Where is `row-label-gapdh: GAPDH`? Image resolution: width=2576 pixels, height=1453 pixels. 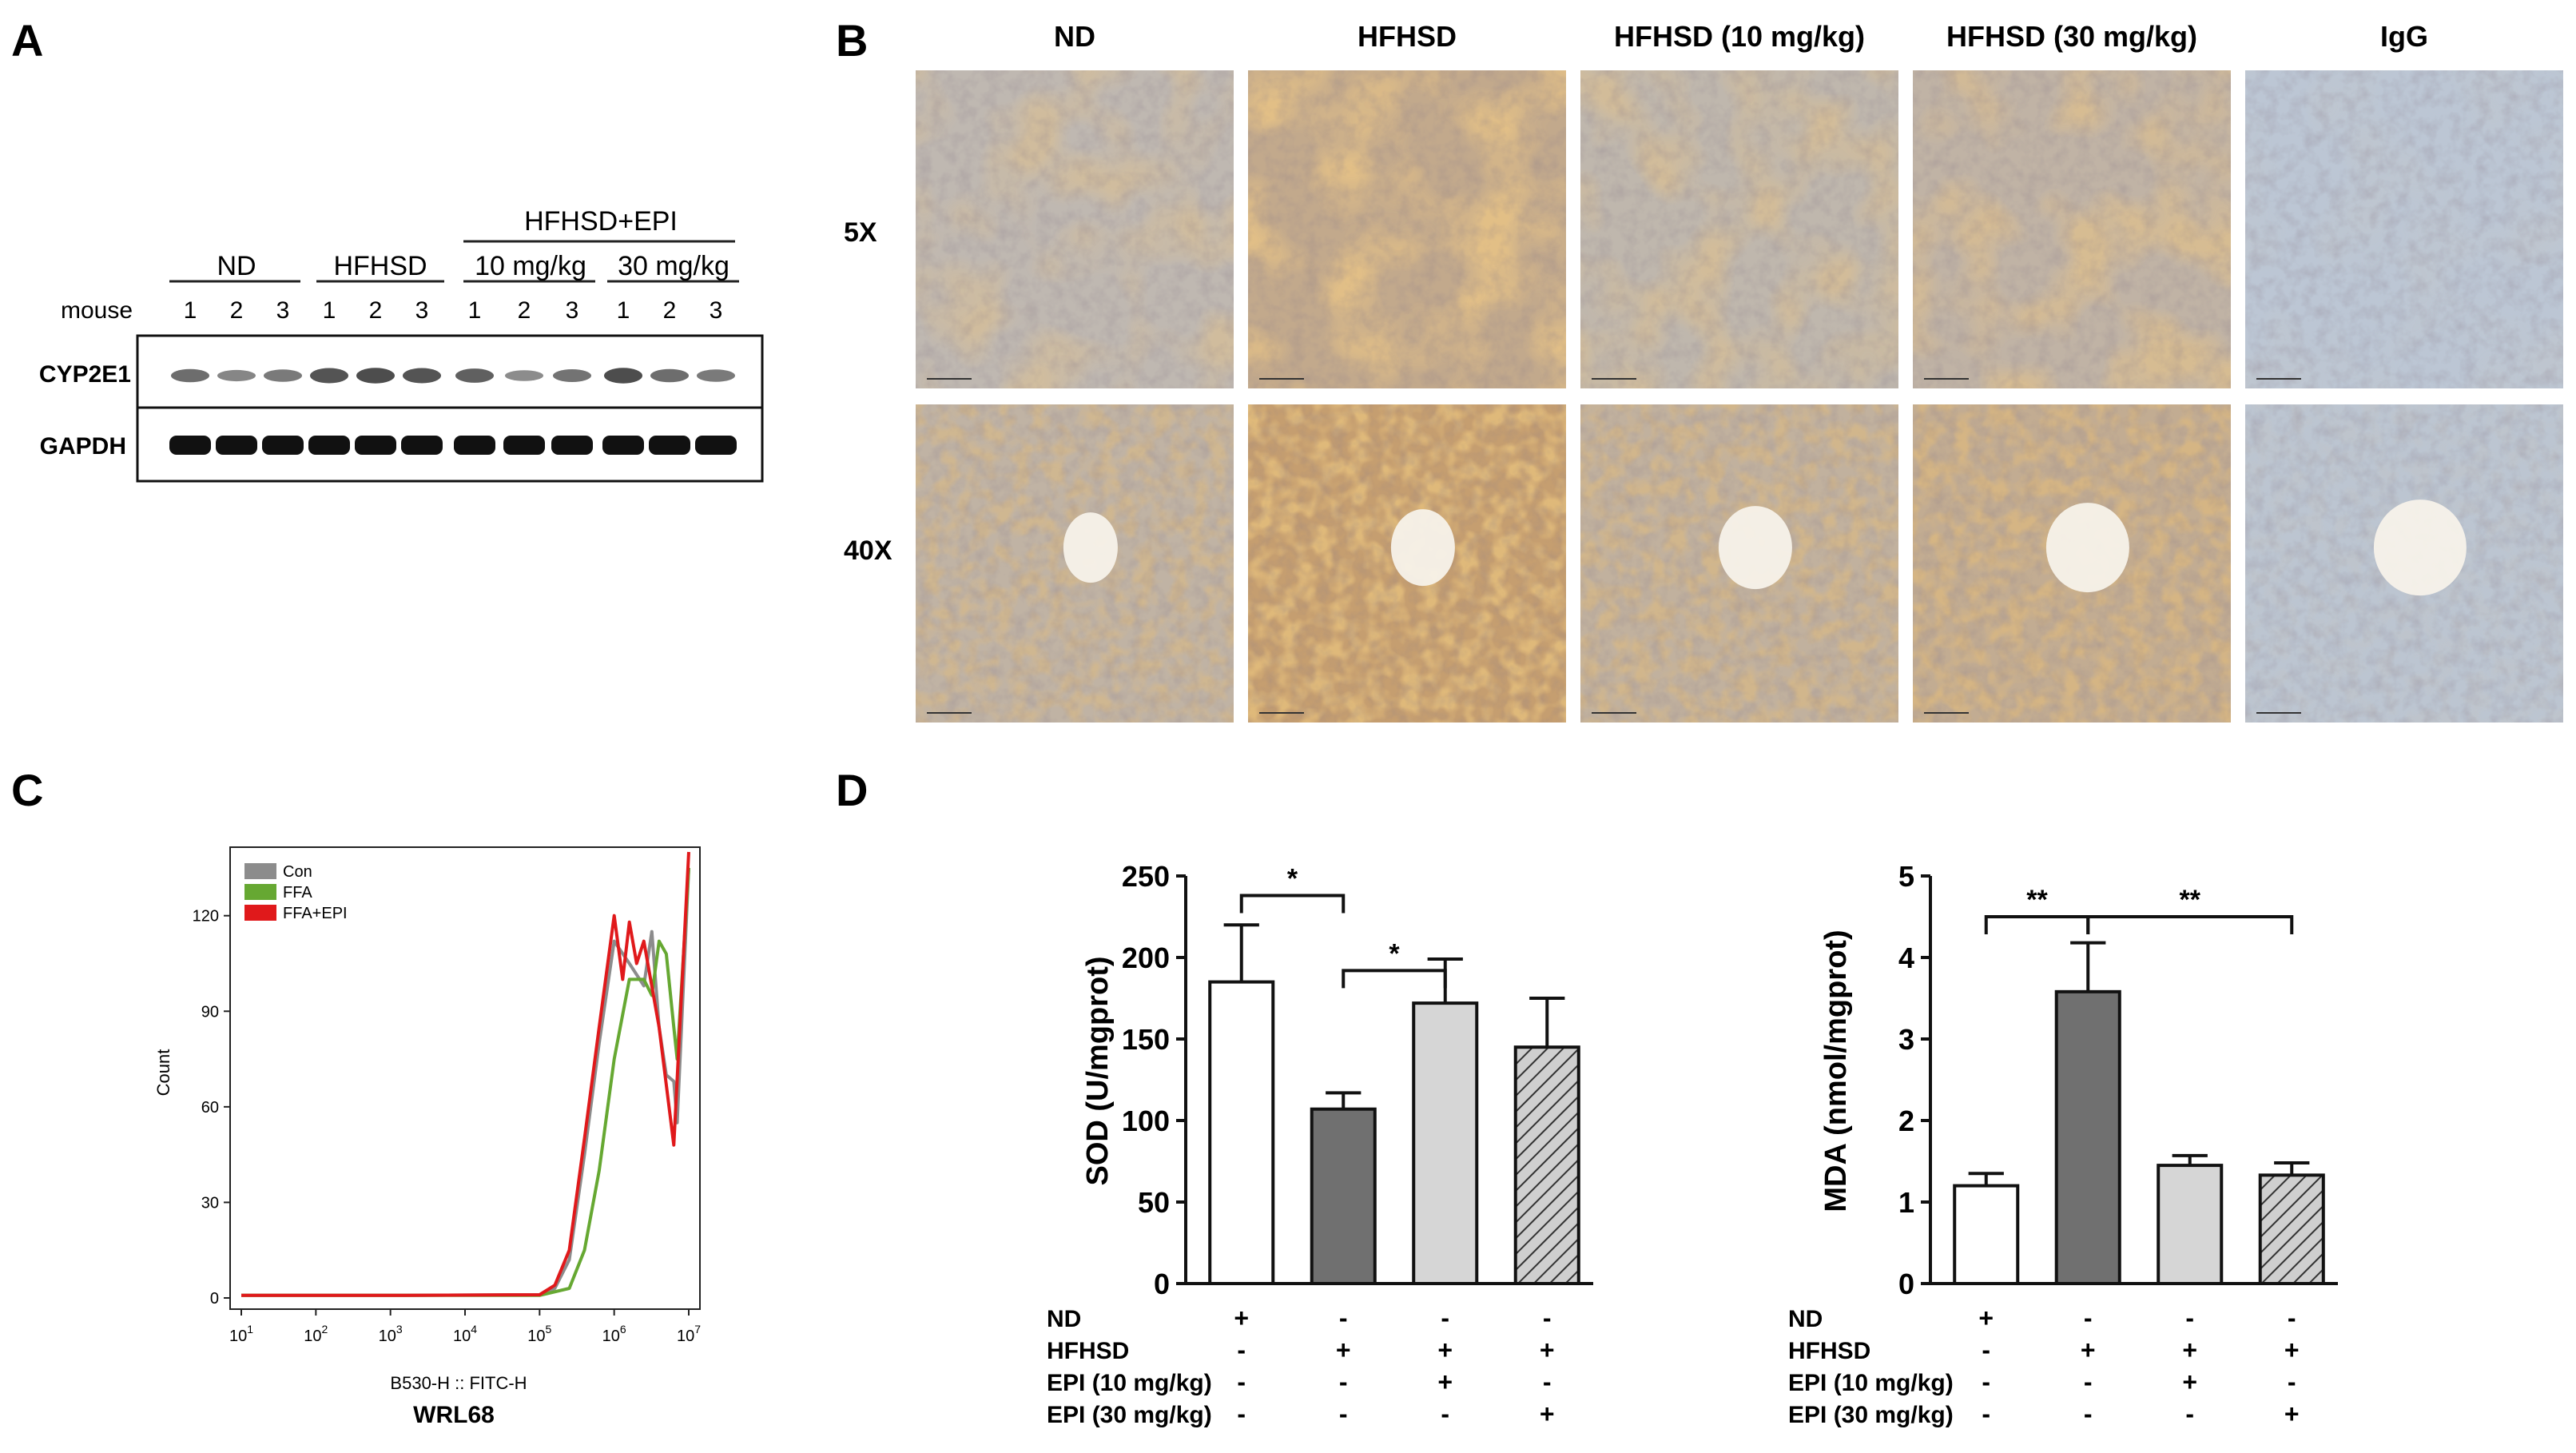
row-label-gapdh: GAPDH is located at coordinates (83, 446).